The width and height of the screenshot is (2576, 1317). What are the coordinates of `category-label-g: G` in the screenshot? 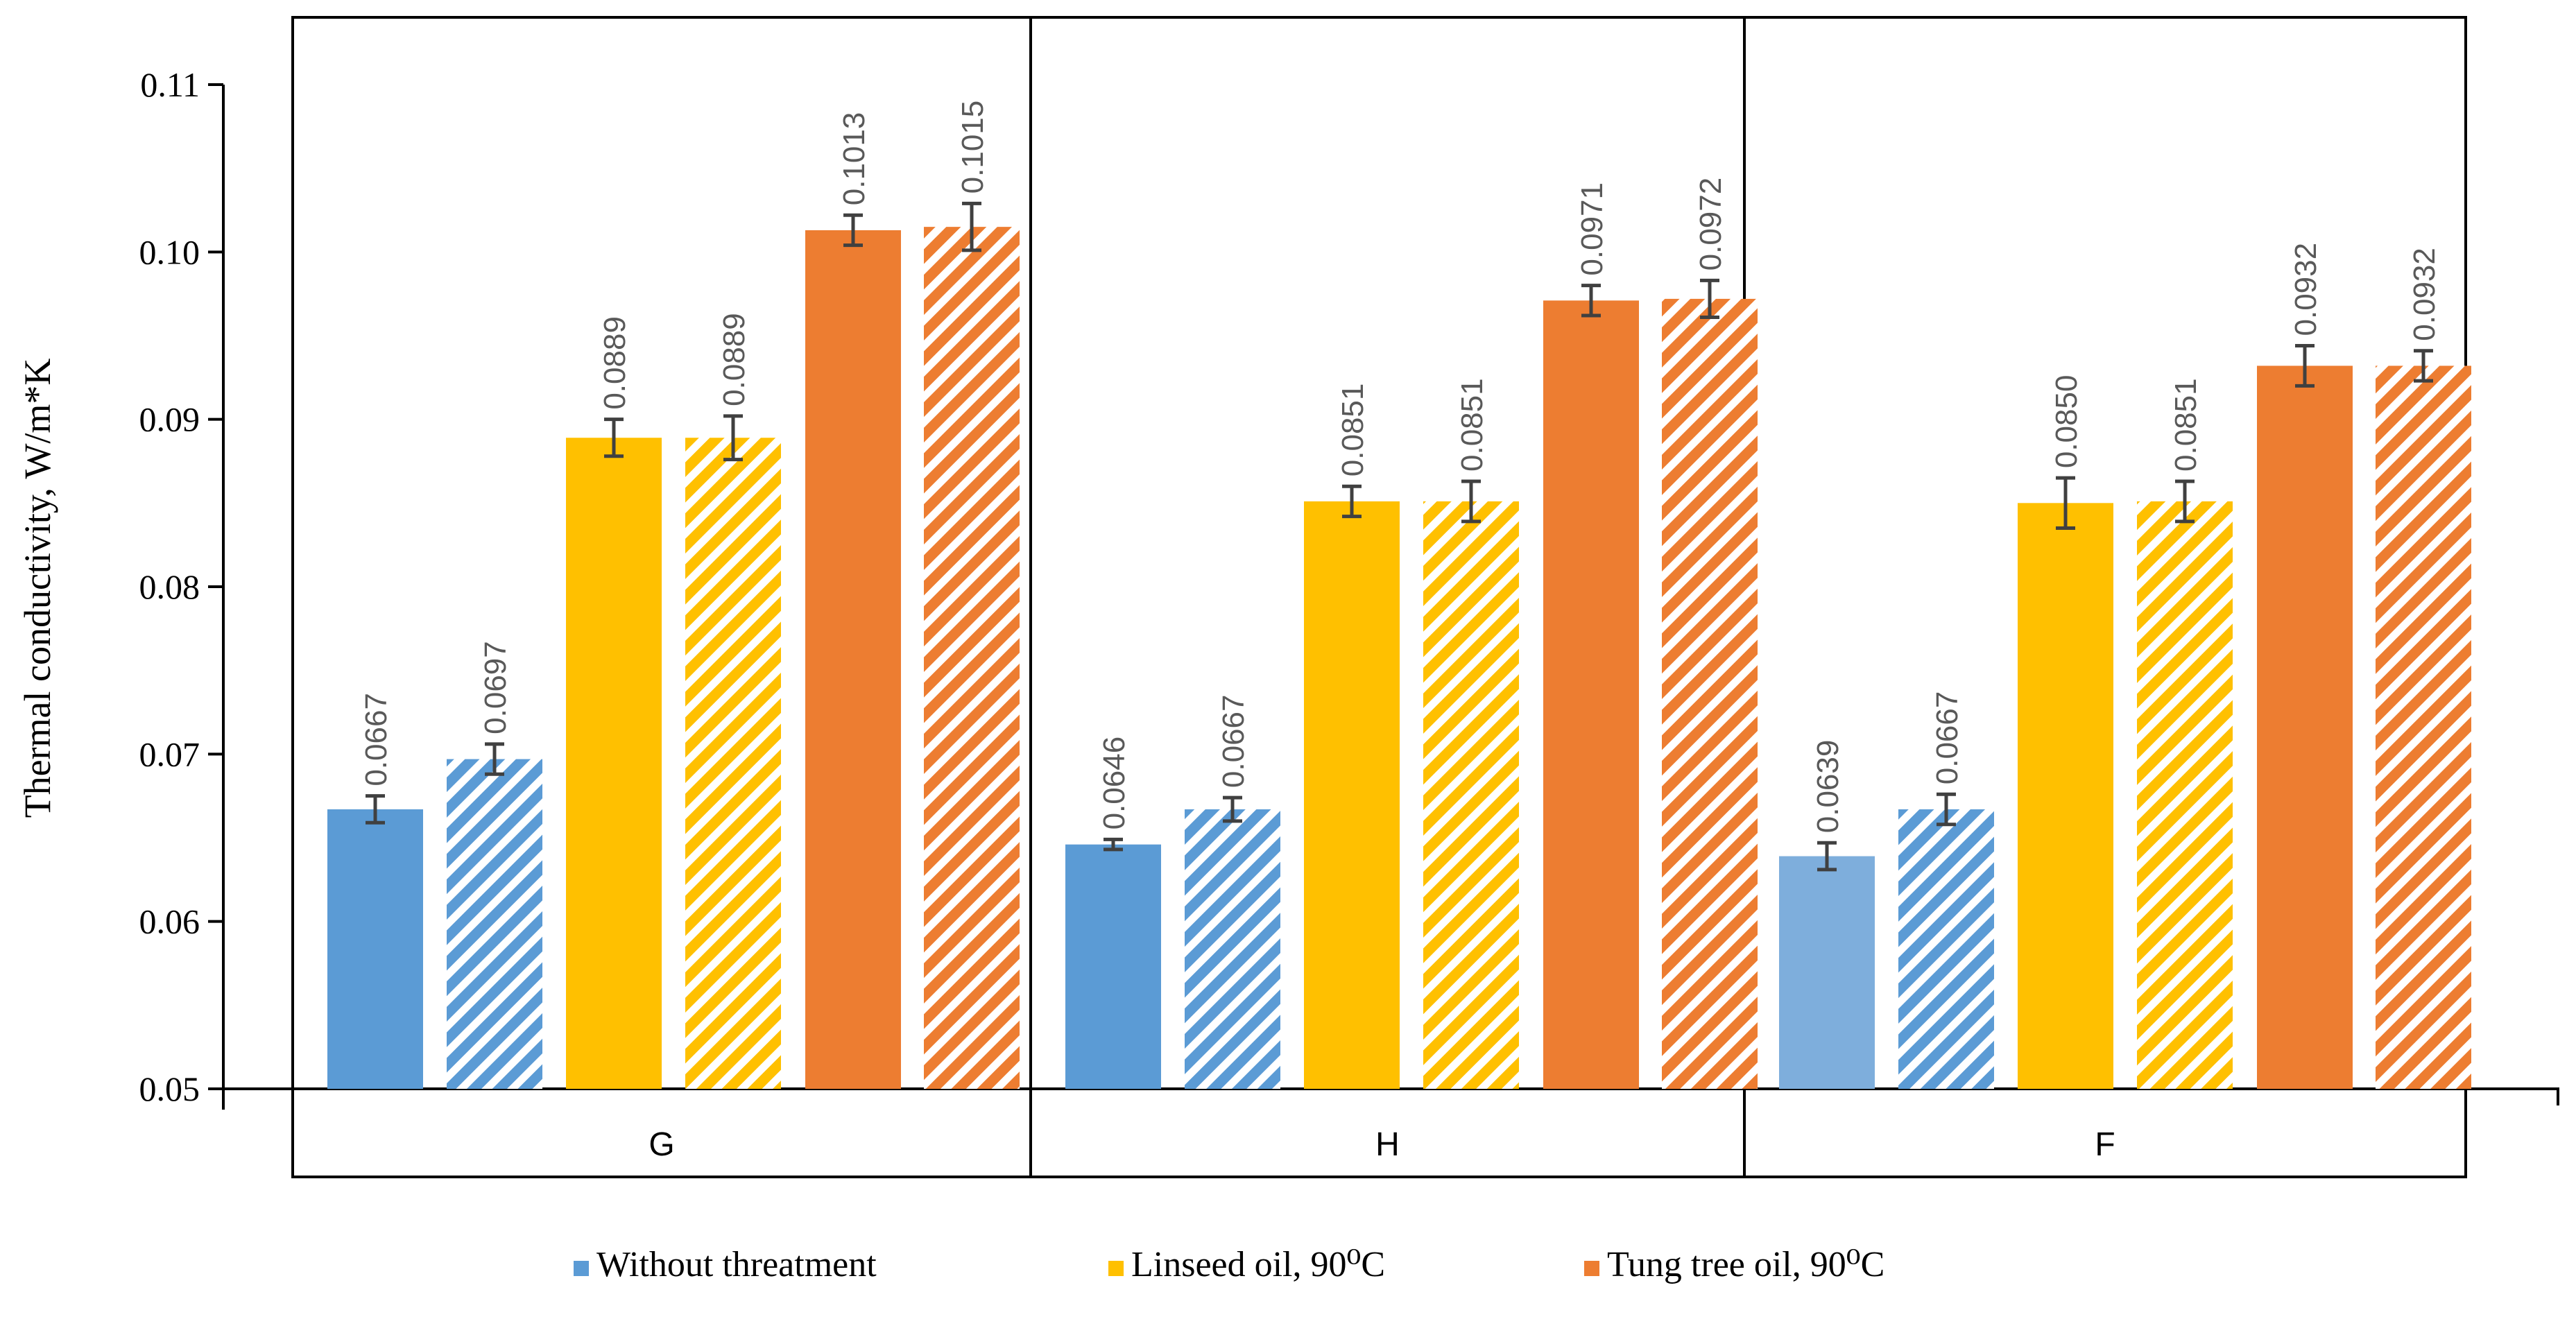 It's located at (661, 1144).